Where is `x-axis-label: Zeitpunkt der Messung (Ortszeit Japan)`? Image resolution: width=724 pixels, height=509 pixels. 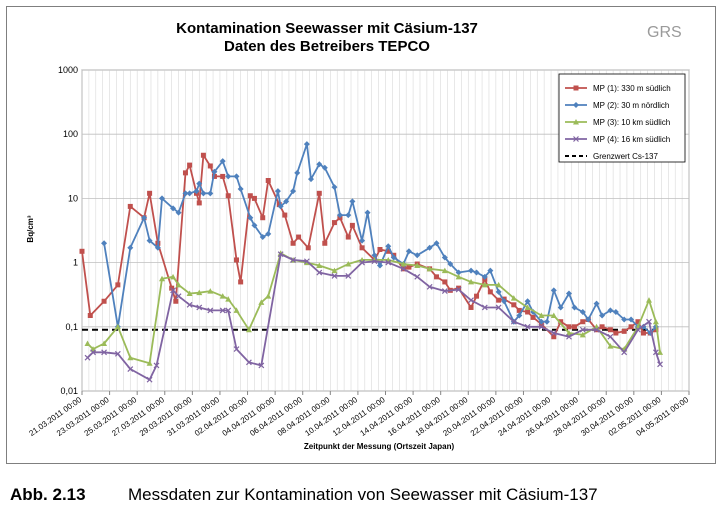
x-axis-label: Zeitpunkt der Messung (Ortszeit Japan) is located at coordinates (379, 446).